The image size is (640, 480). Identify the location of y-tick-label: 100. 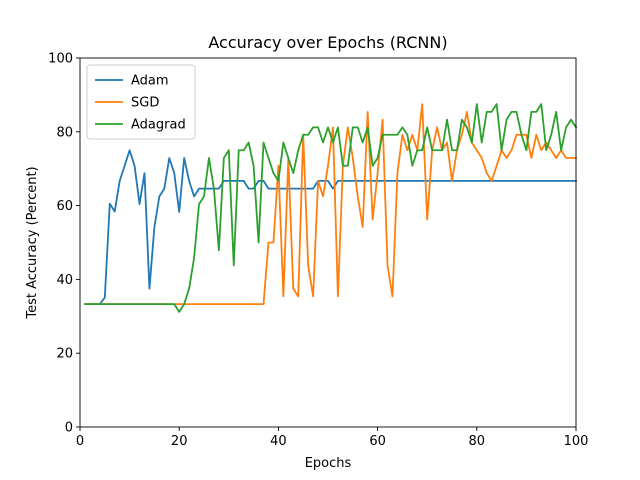
(60, 59).